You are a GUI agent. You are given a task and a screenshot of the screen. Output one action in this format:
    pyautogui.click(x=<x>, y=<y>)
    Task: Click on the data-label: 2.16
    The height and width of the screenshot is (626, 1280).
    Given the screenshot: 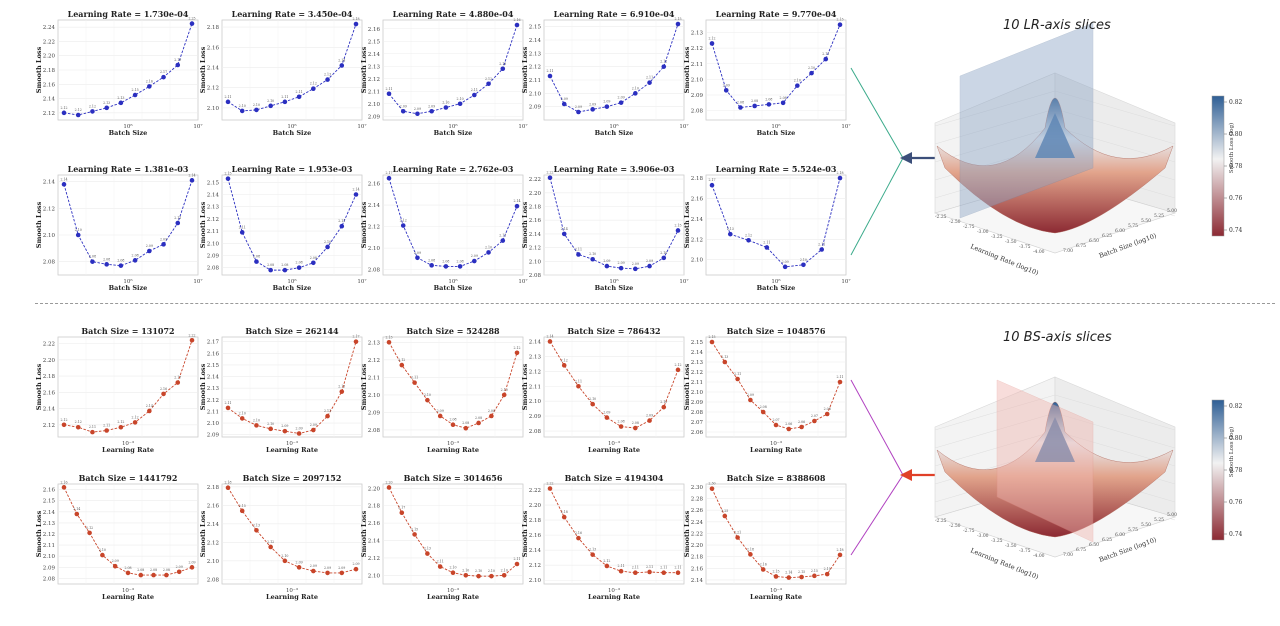 What is the action you would take?
    pyautogui.click(x=163, y=389)
    